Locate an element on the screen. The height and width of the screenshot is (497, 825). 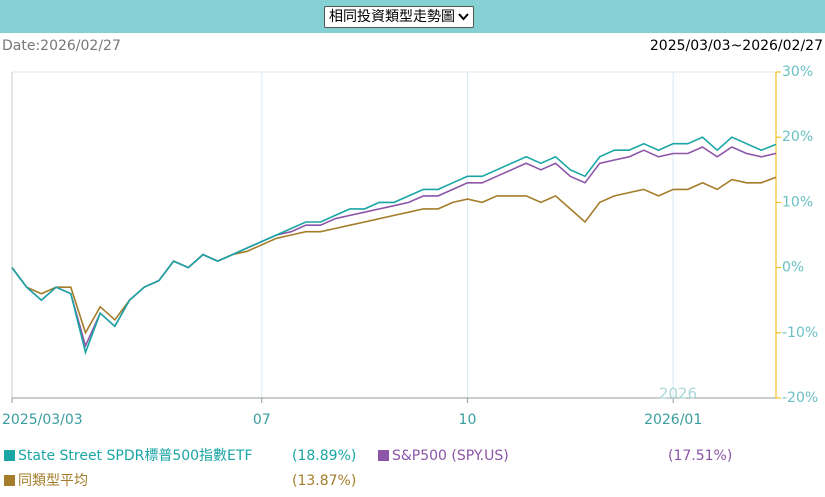
date-range: 2025/03/03~2026/02/27 is located at coordinates (736, 46).